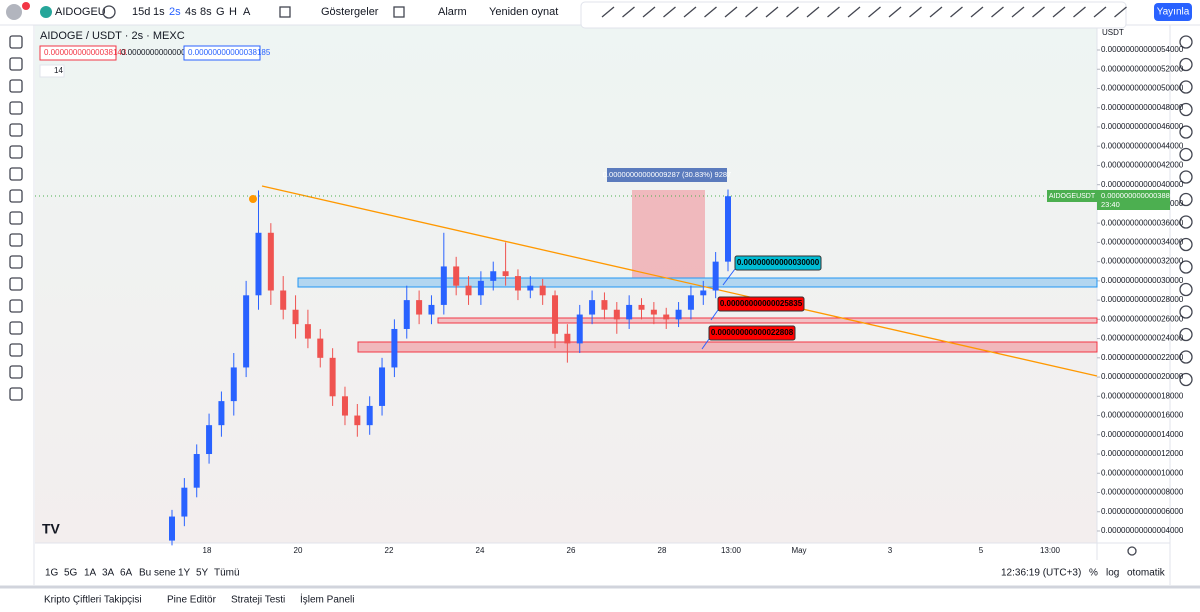 This screenshot has height=612, width=1200. What do you see at coordinates (184, 573) in the screenshot?
I see `range-button: 1Y` at bounding box center [184, 573].